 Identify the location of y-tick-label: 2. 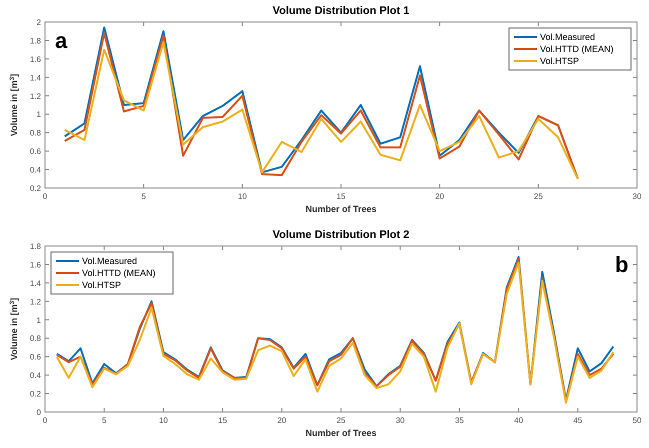
(39, 22).